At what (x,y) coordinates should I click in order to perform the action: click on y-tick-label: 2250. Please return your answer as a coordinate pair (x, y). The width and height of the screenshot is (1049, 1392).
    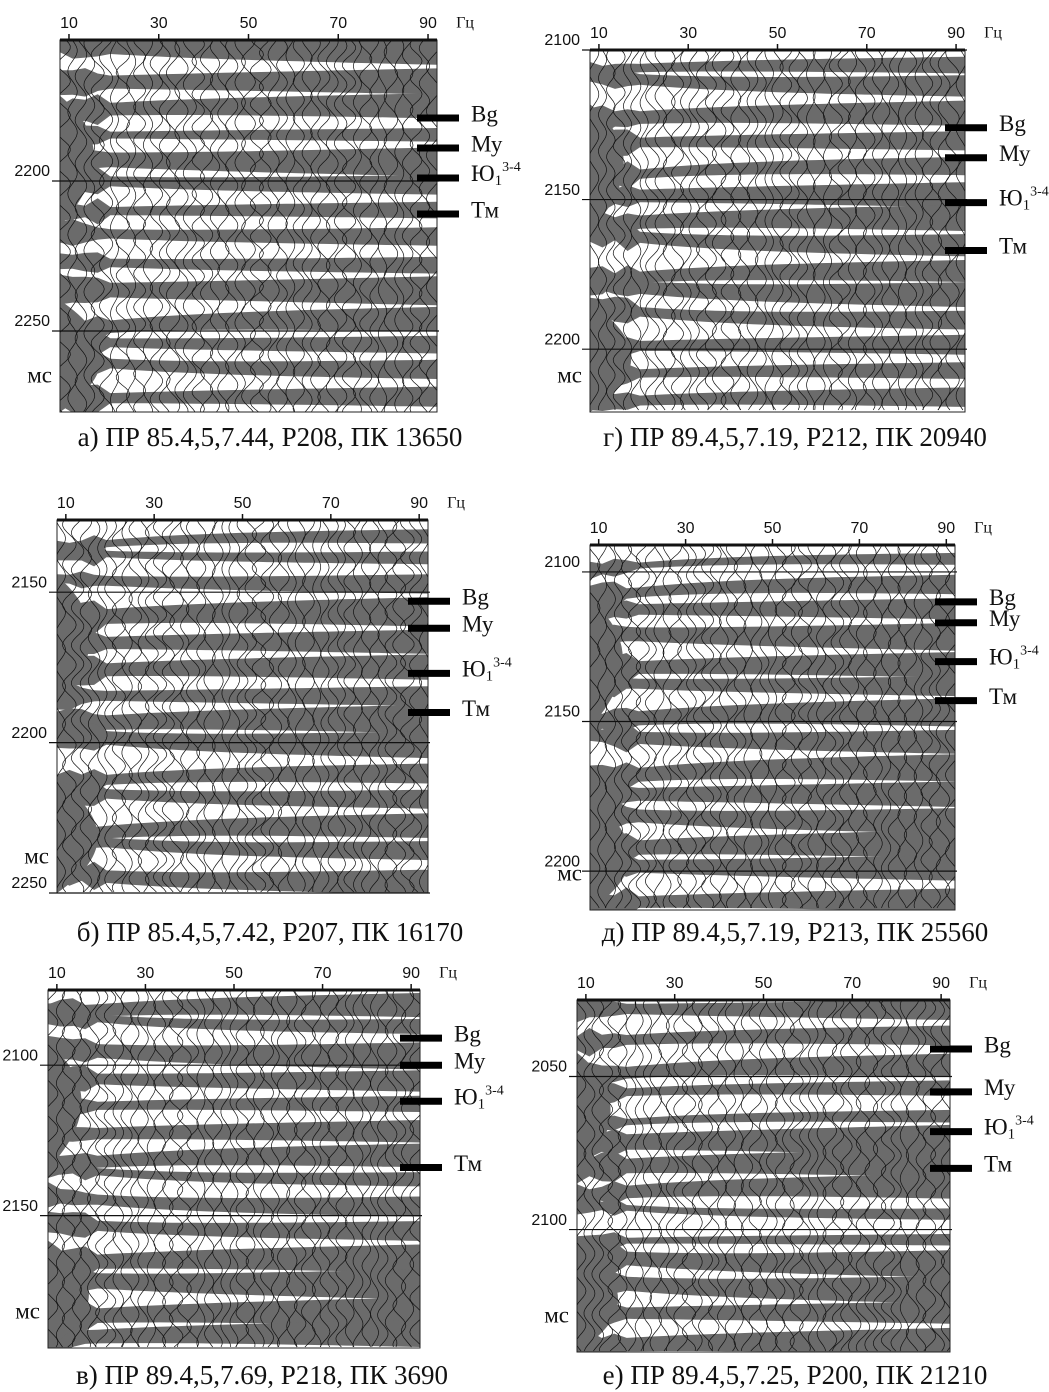
    Looking at the image, I should click on (32, 321).